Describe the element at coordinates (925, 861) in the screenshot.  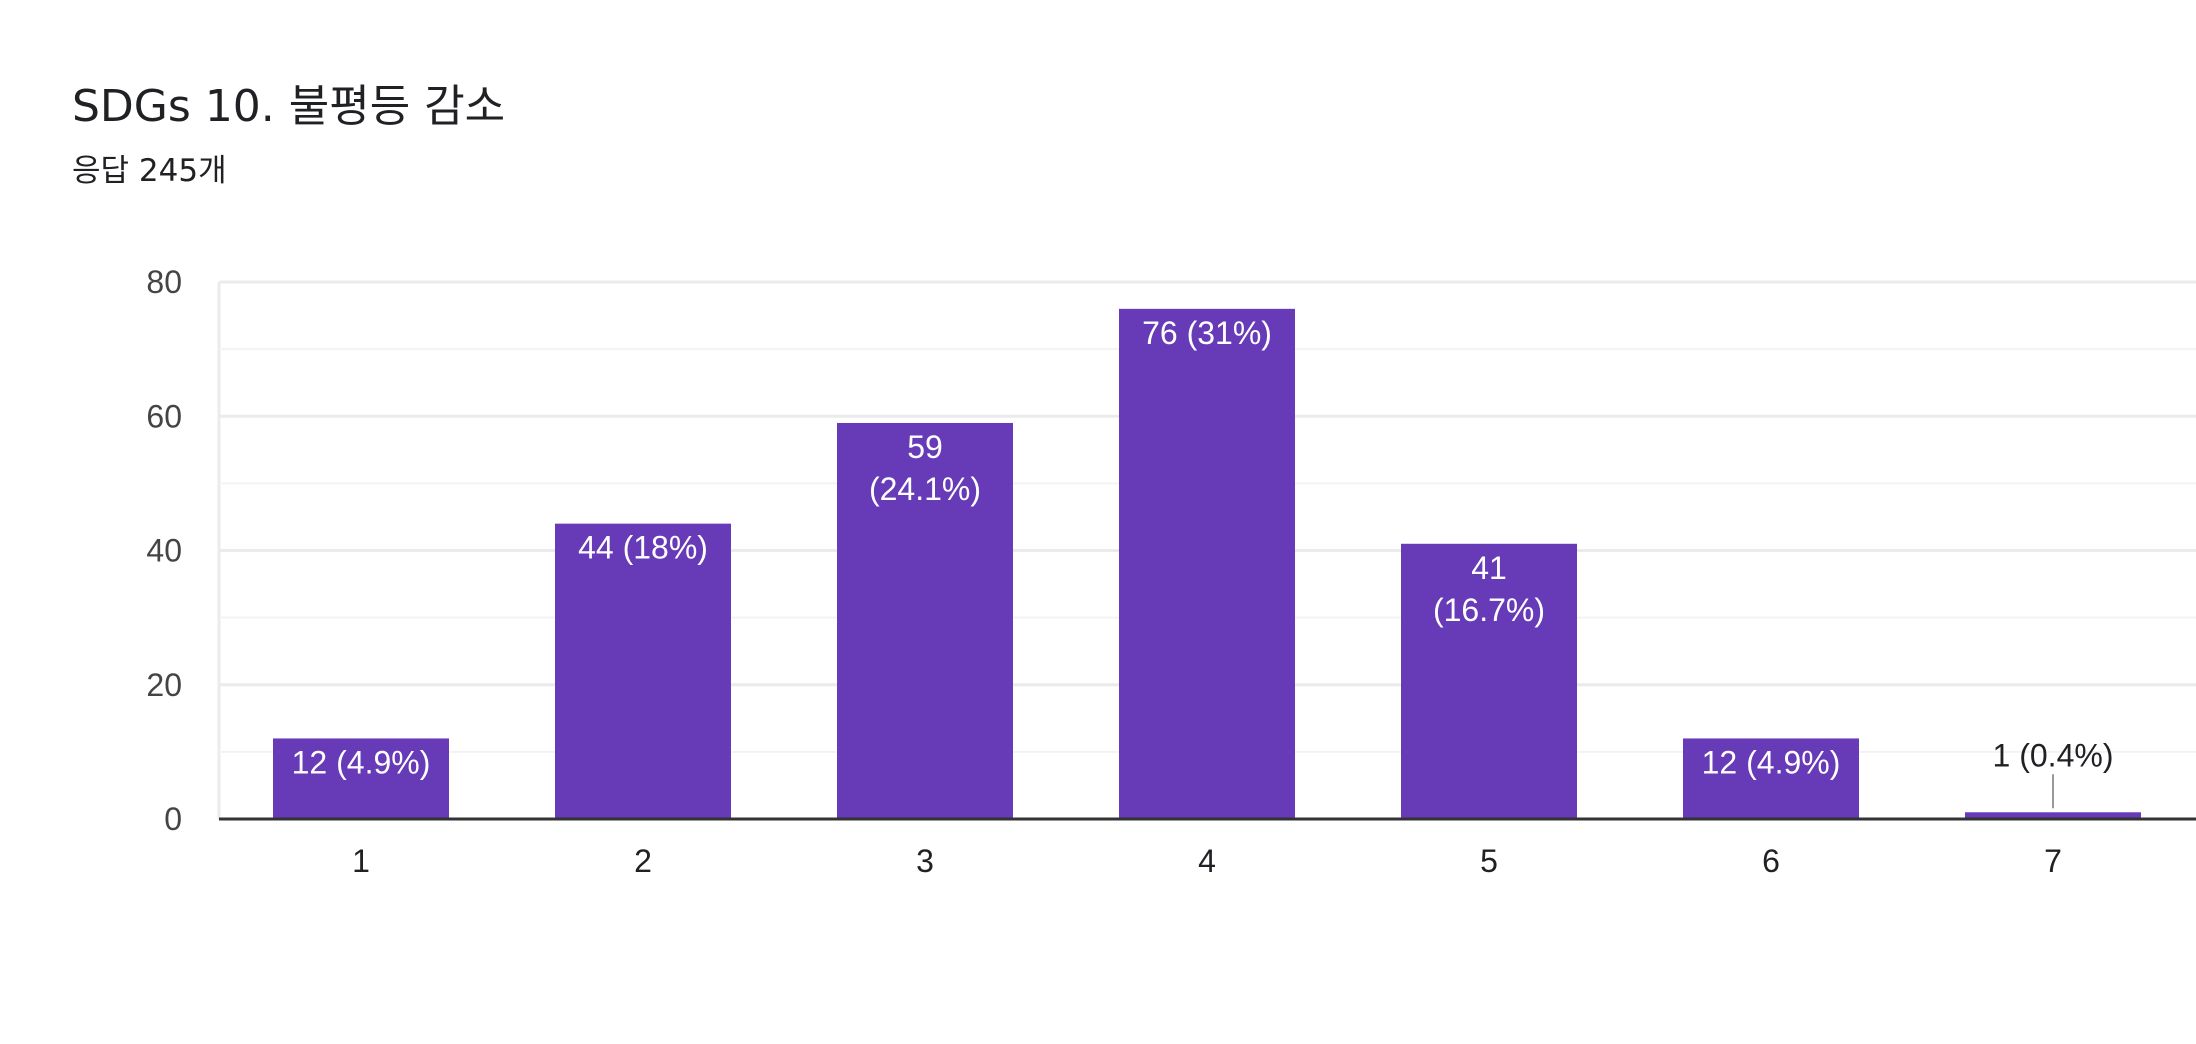
I see `x-tick-label: 3` at that location.